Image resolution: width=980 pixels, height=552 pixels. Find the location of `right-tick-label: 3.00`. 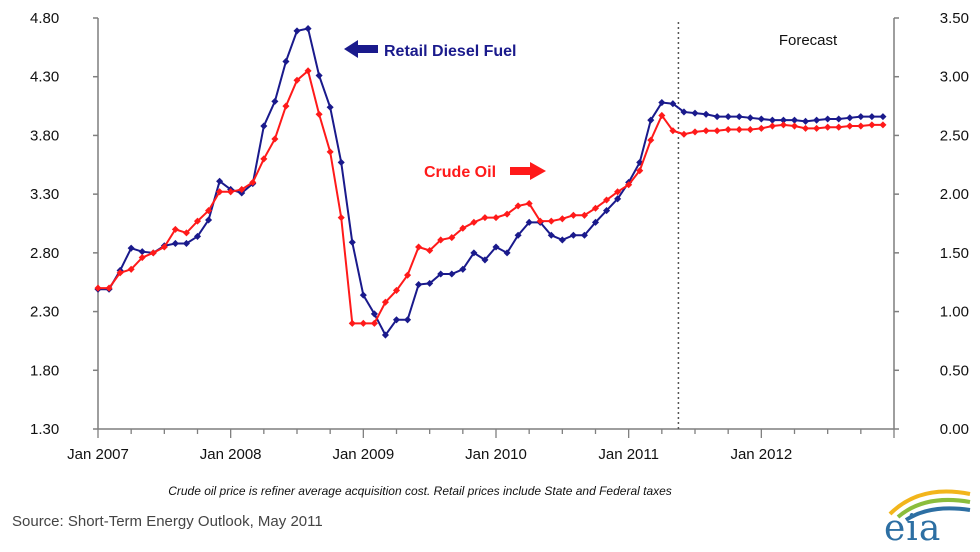

right-tick-label: 3.00 is located at coordinates (954, 77).